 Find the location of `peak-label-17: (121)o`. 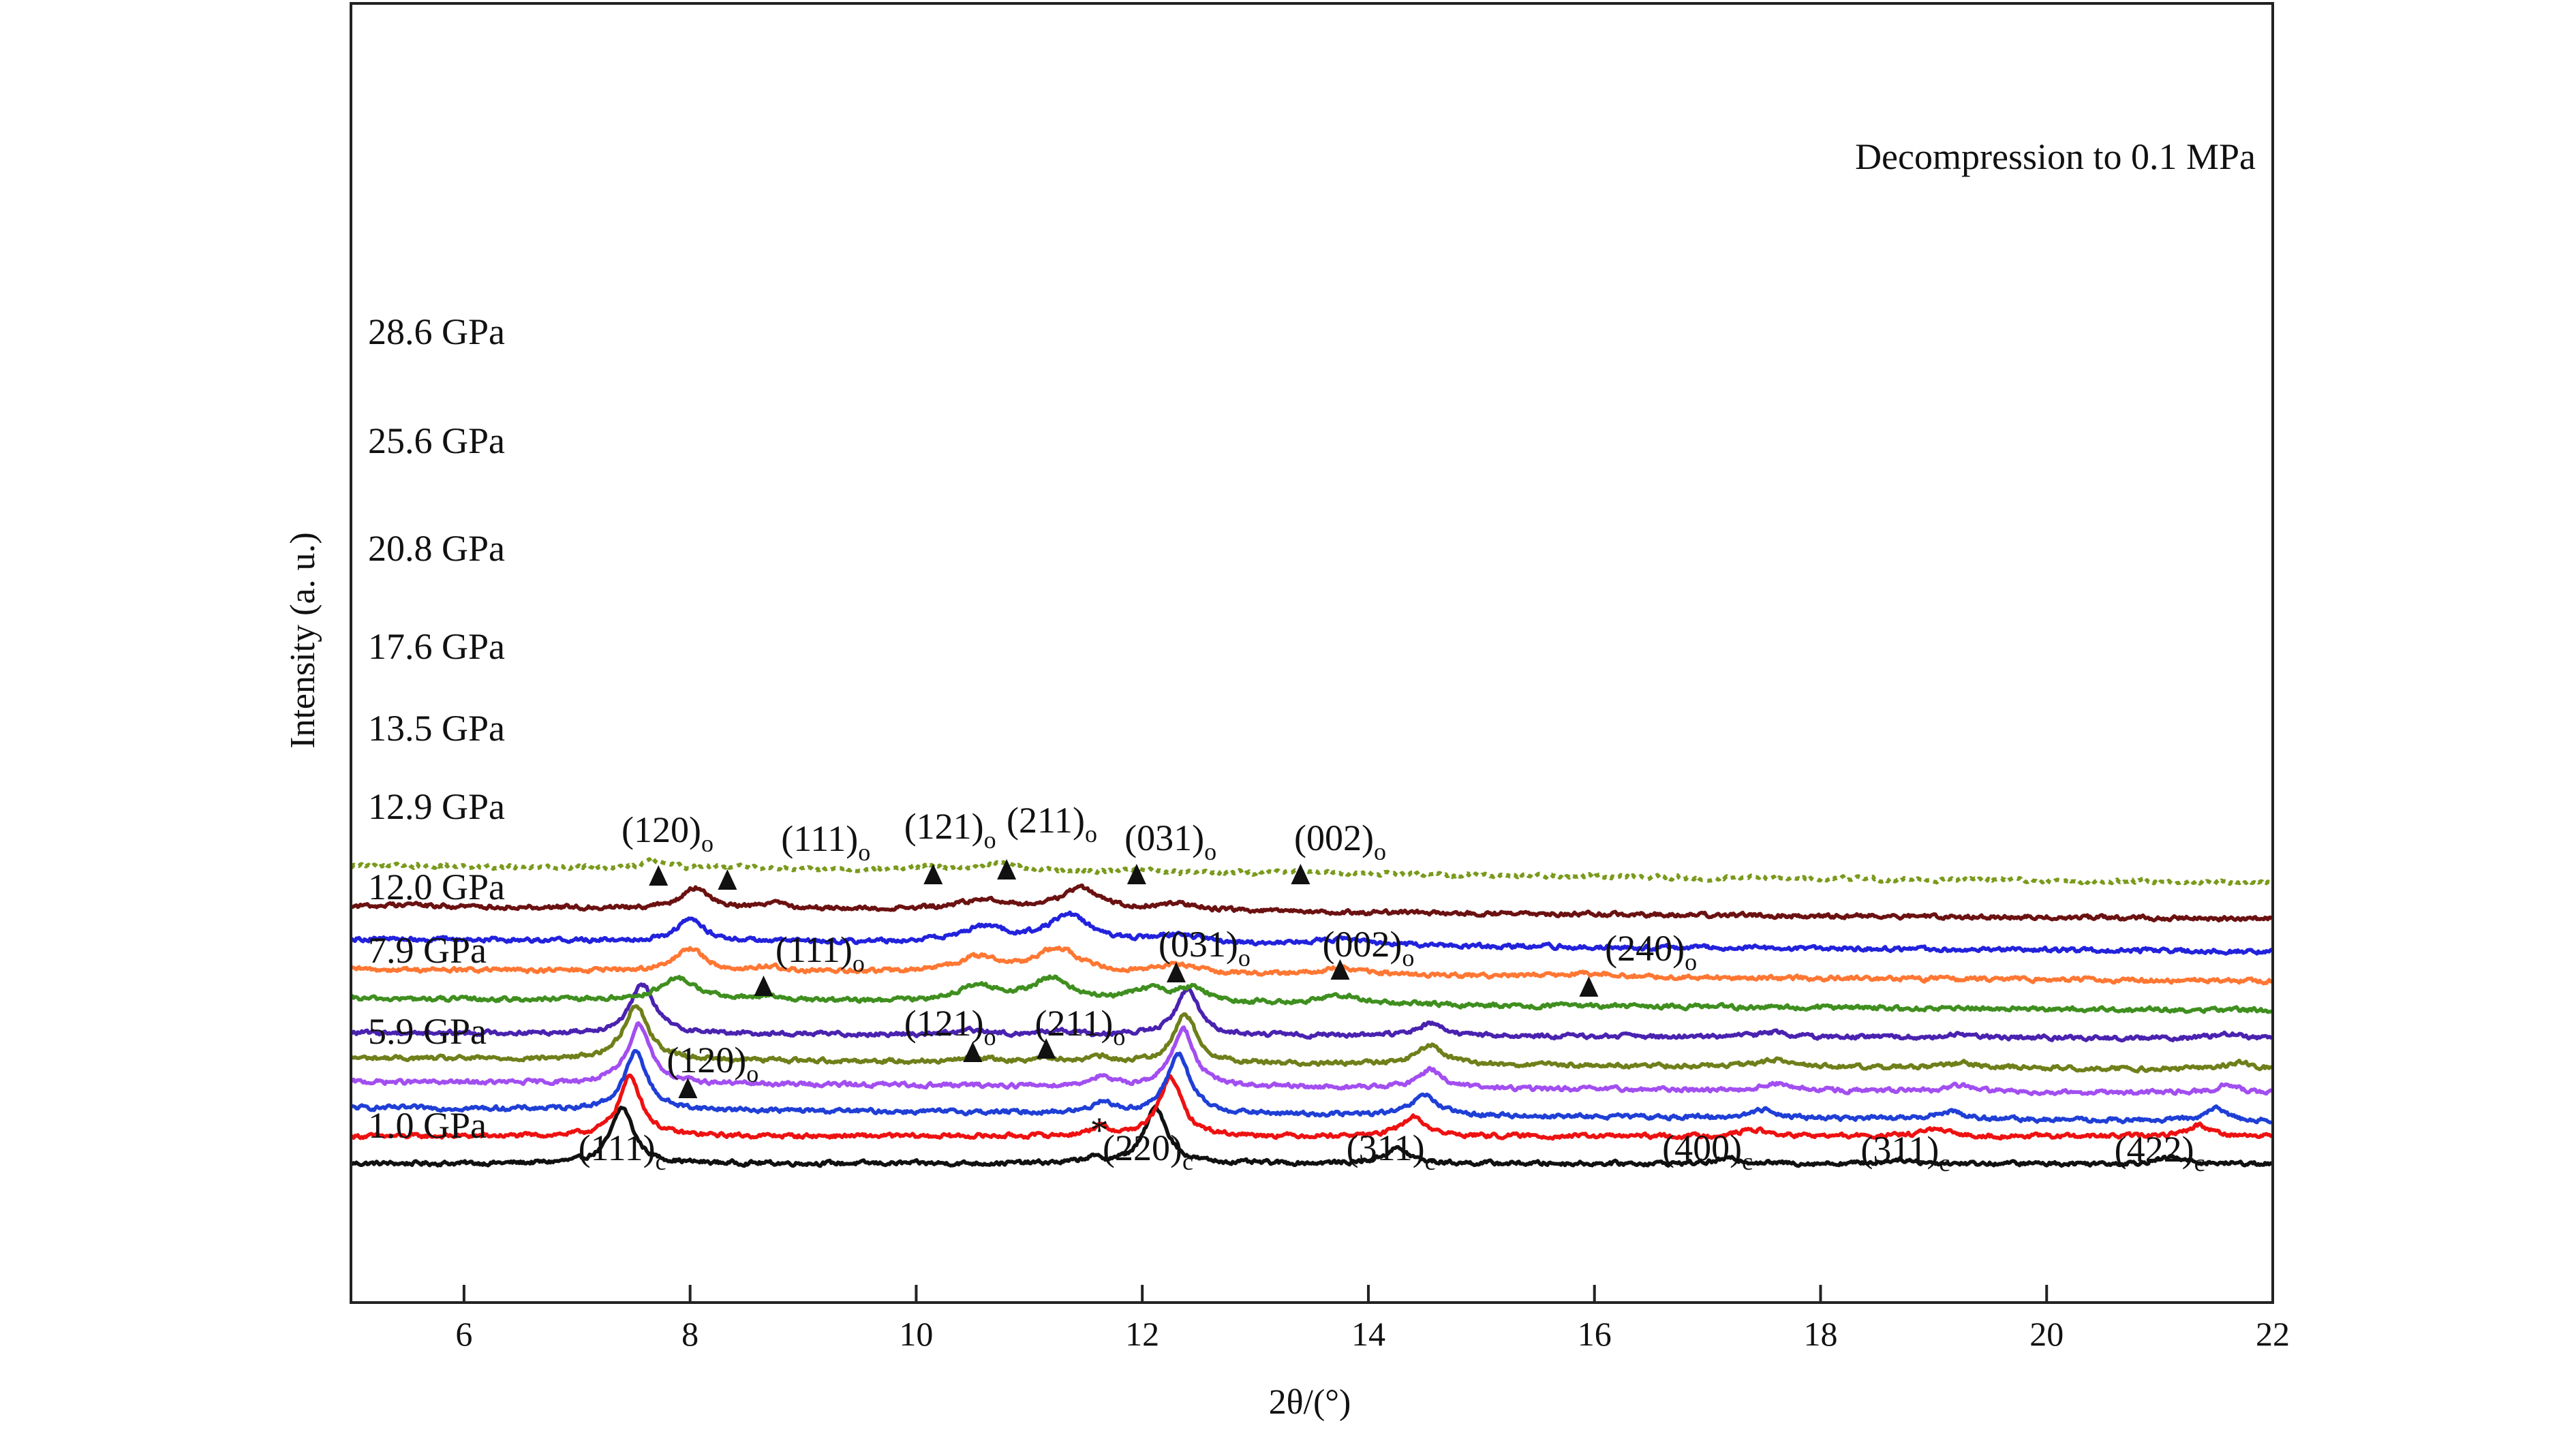

peak-label-17: (121)o is located at coordinates (950, 830).